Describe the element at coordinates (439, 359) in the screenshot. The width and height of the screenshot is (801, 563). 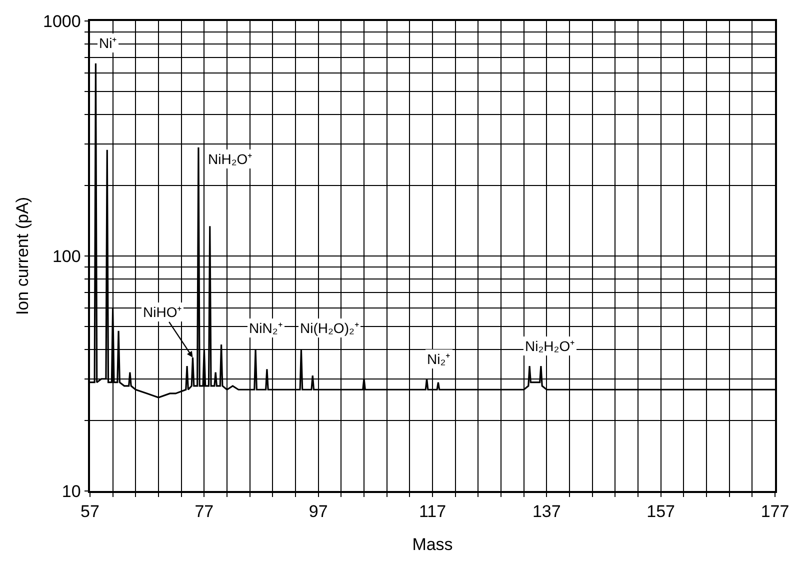
I see `annotation: Ni₂⁺` at that location.